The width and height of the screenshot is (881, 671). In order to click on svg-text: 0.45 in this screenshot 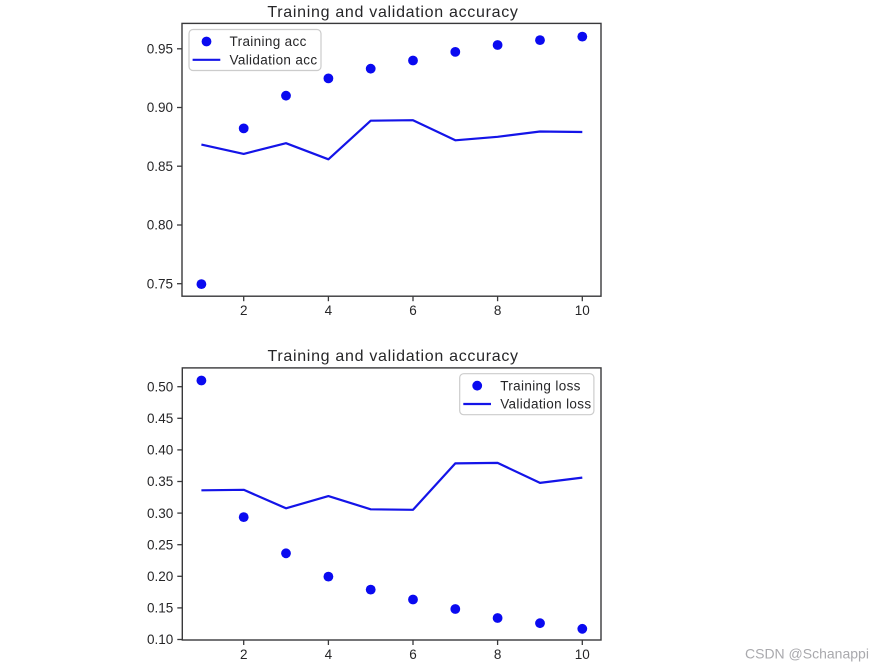, I will do `click(160, 418)`.